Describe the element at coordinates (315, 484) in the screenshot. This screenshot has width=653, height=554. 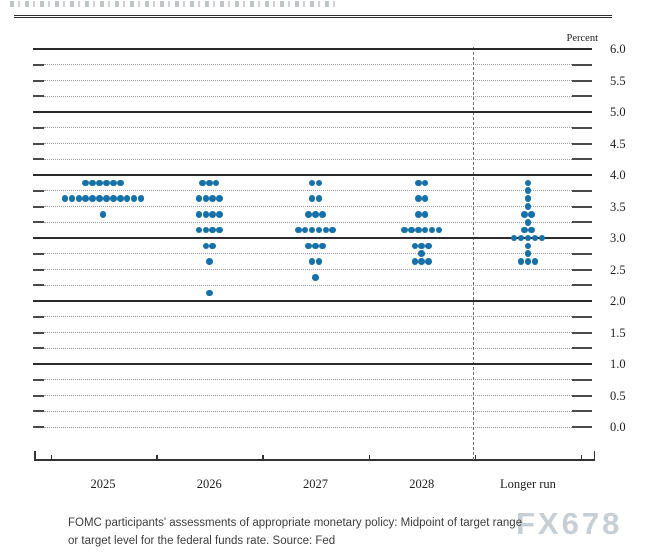
I see `x-axis-category-label: 2027` at that location.